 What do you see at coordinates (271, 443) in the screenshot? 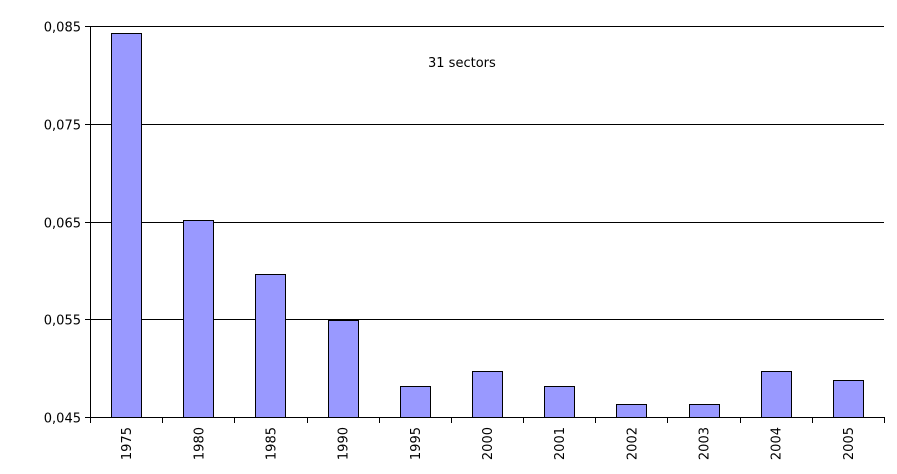
I see `x-tick-label-1985: 1985` at bounding box center [271, 443].